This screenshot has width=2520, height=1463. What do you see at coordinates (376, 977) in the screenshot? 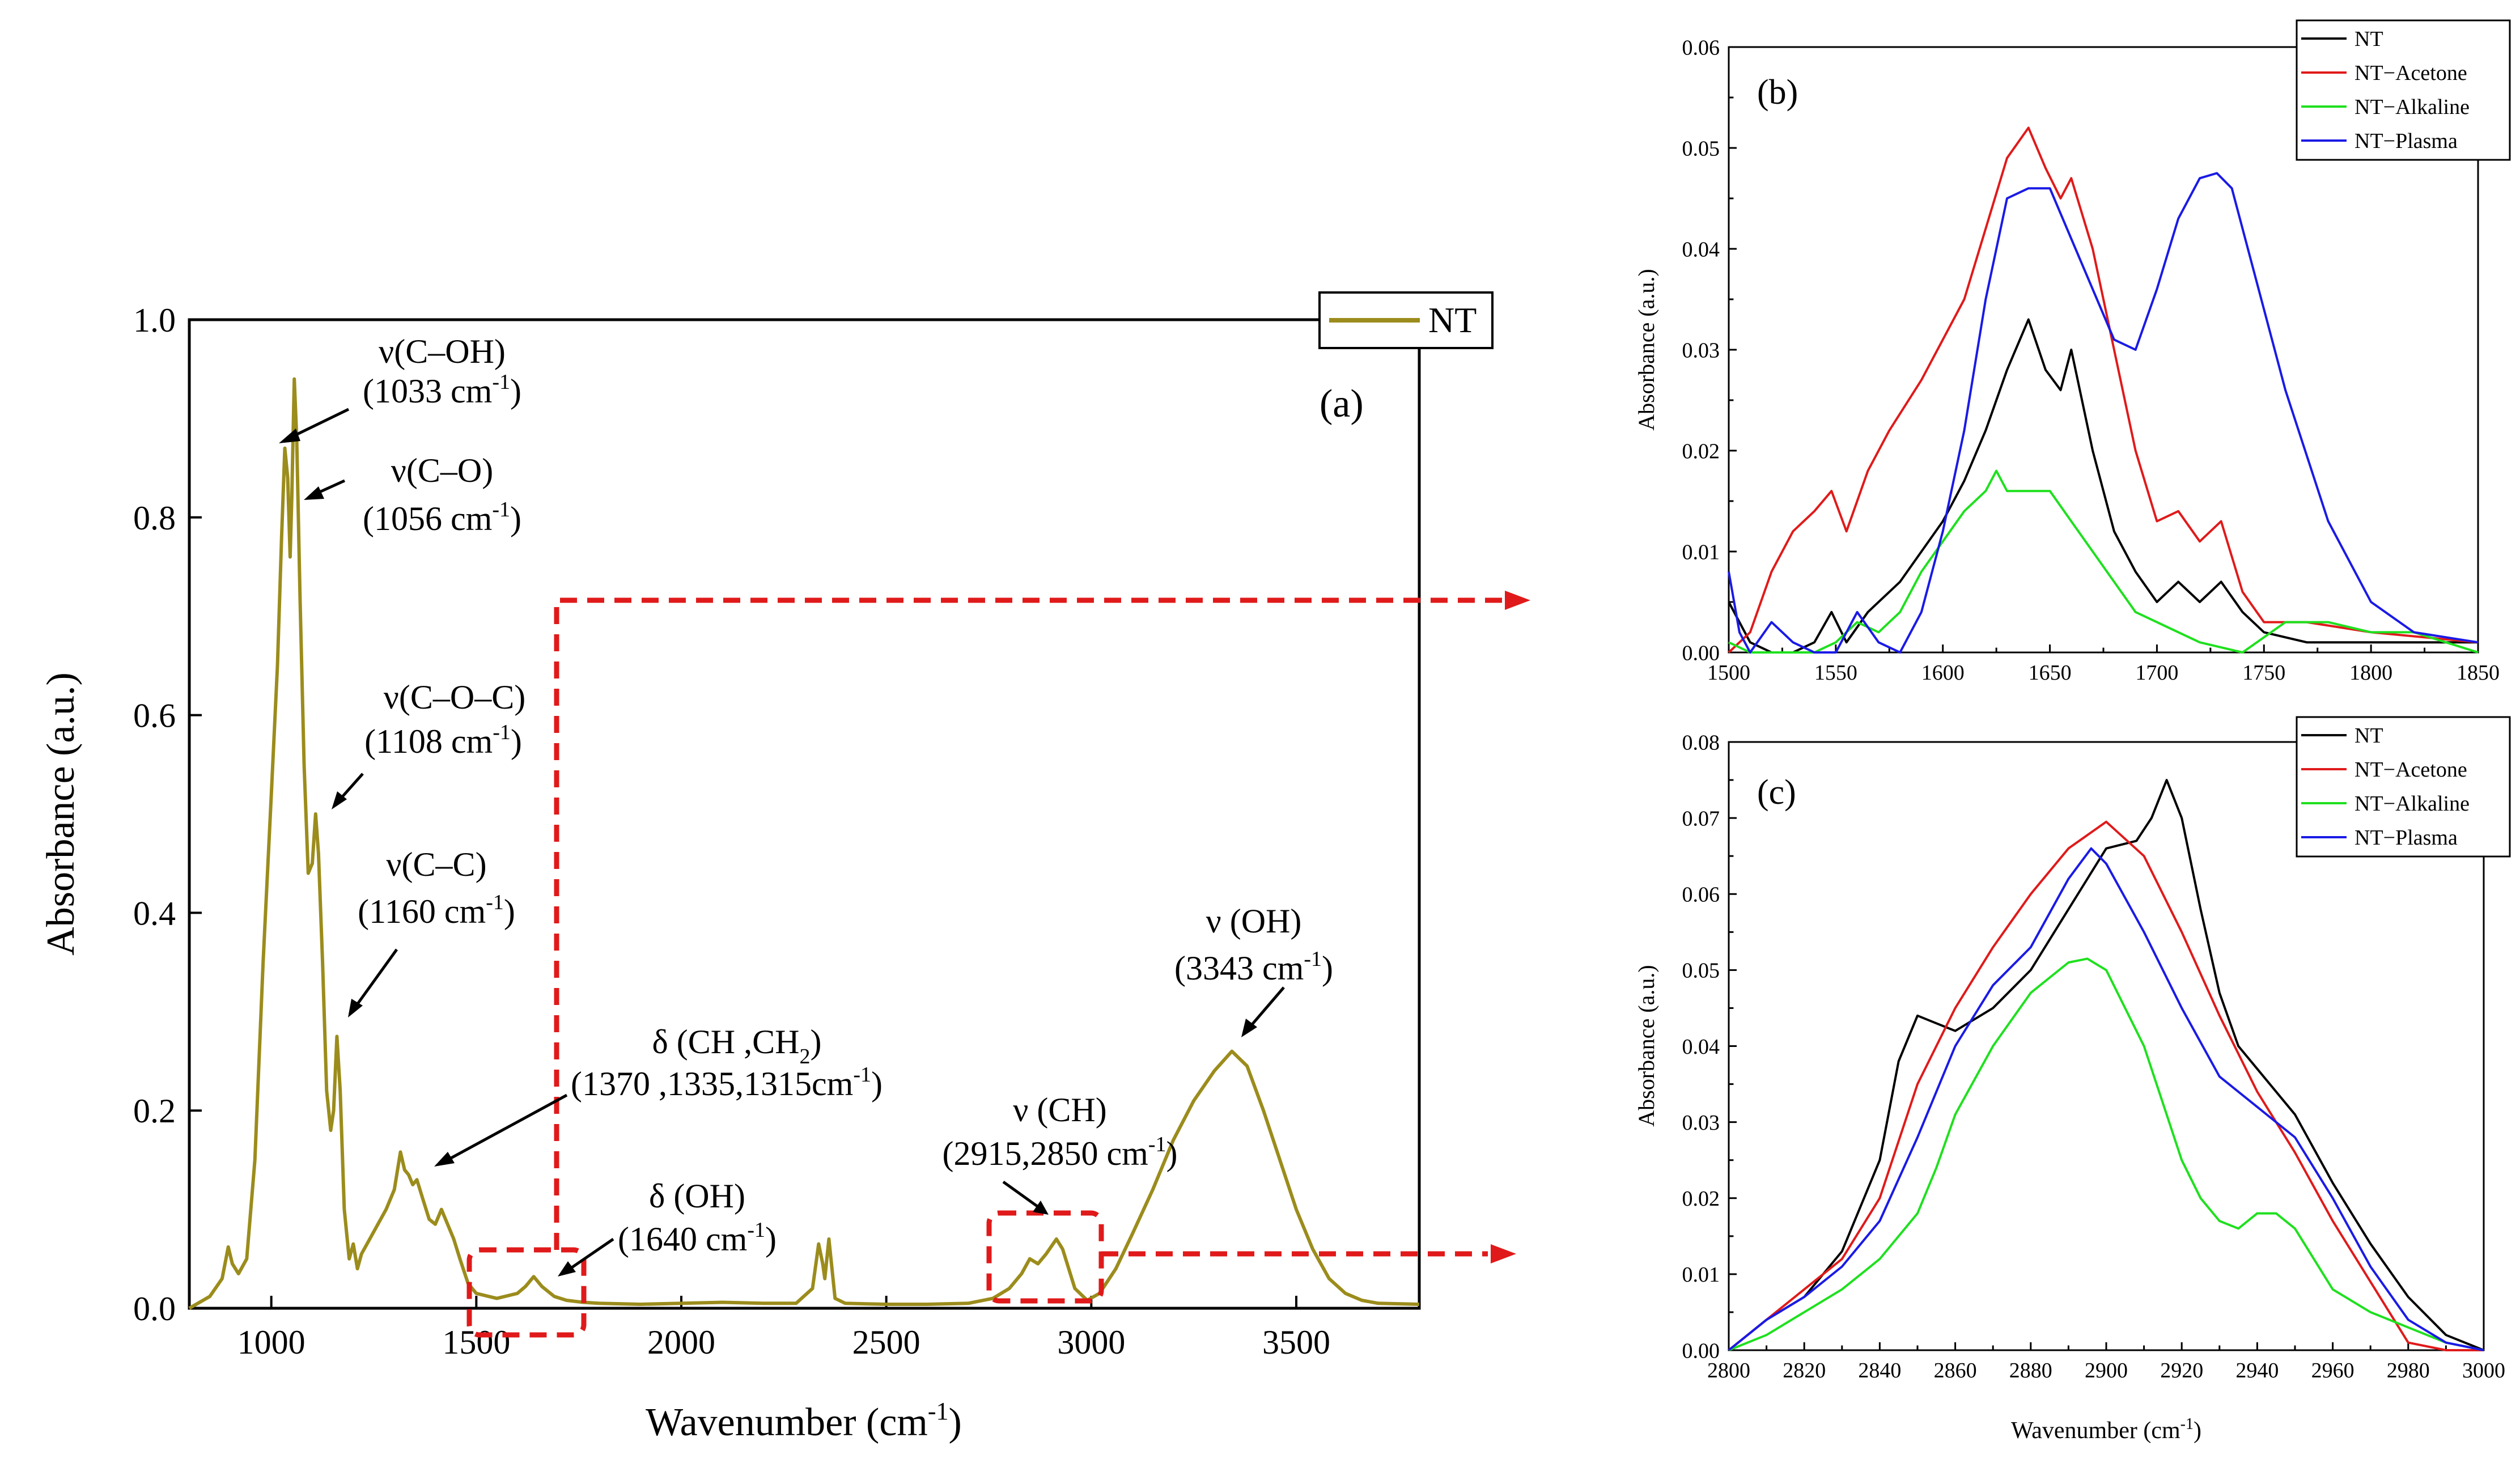
I see `arrow-c-c` at bounding box center [376, 977].